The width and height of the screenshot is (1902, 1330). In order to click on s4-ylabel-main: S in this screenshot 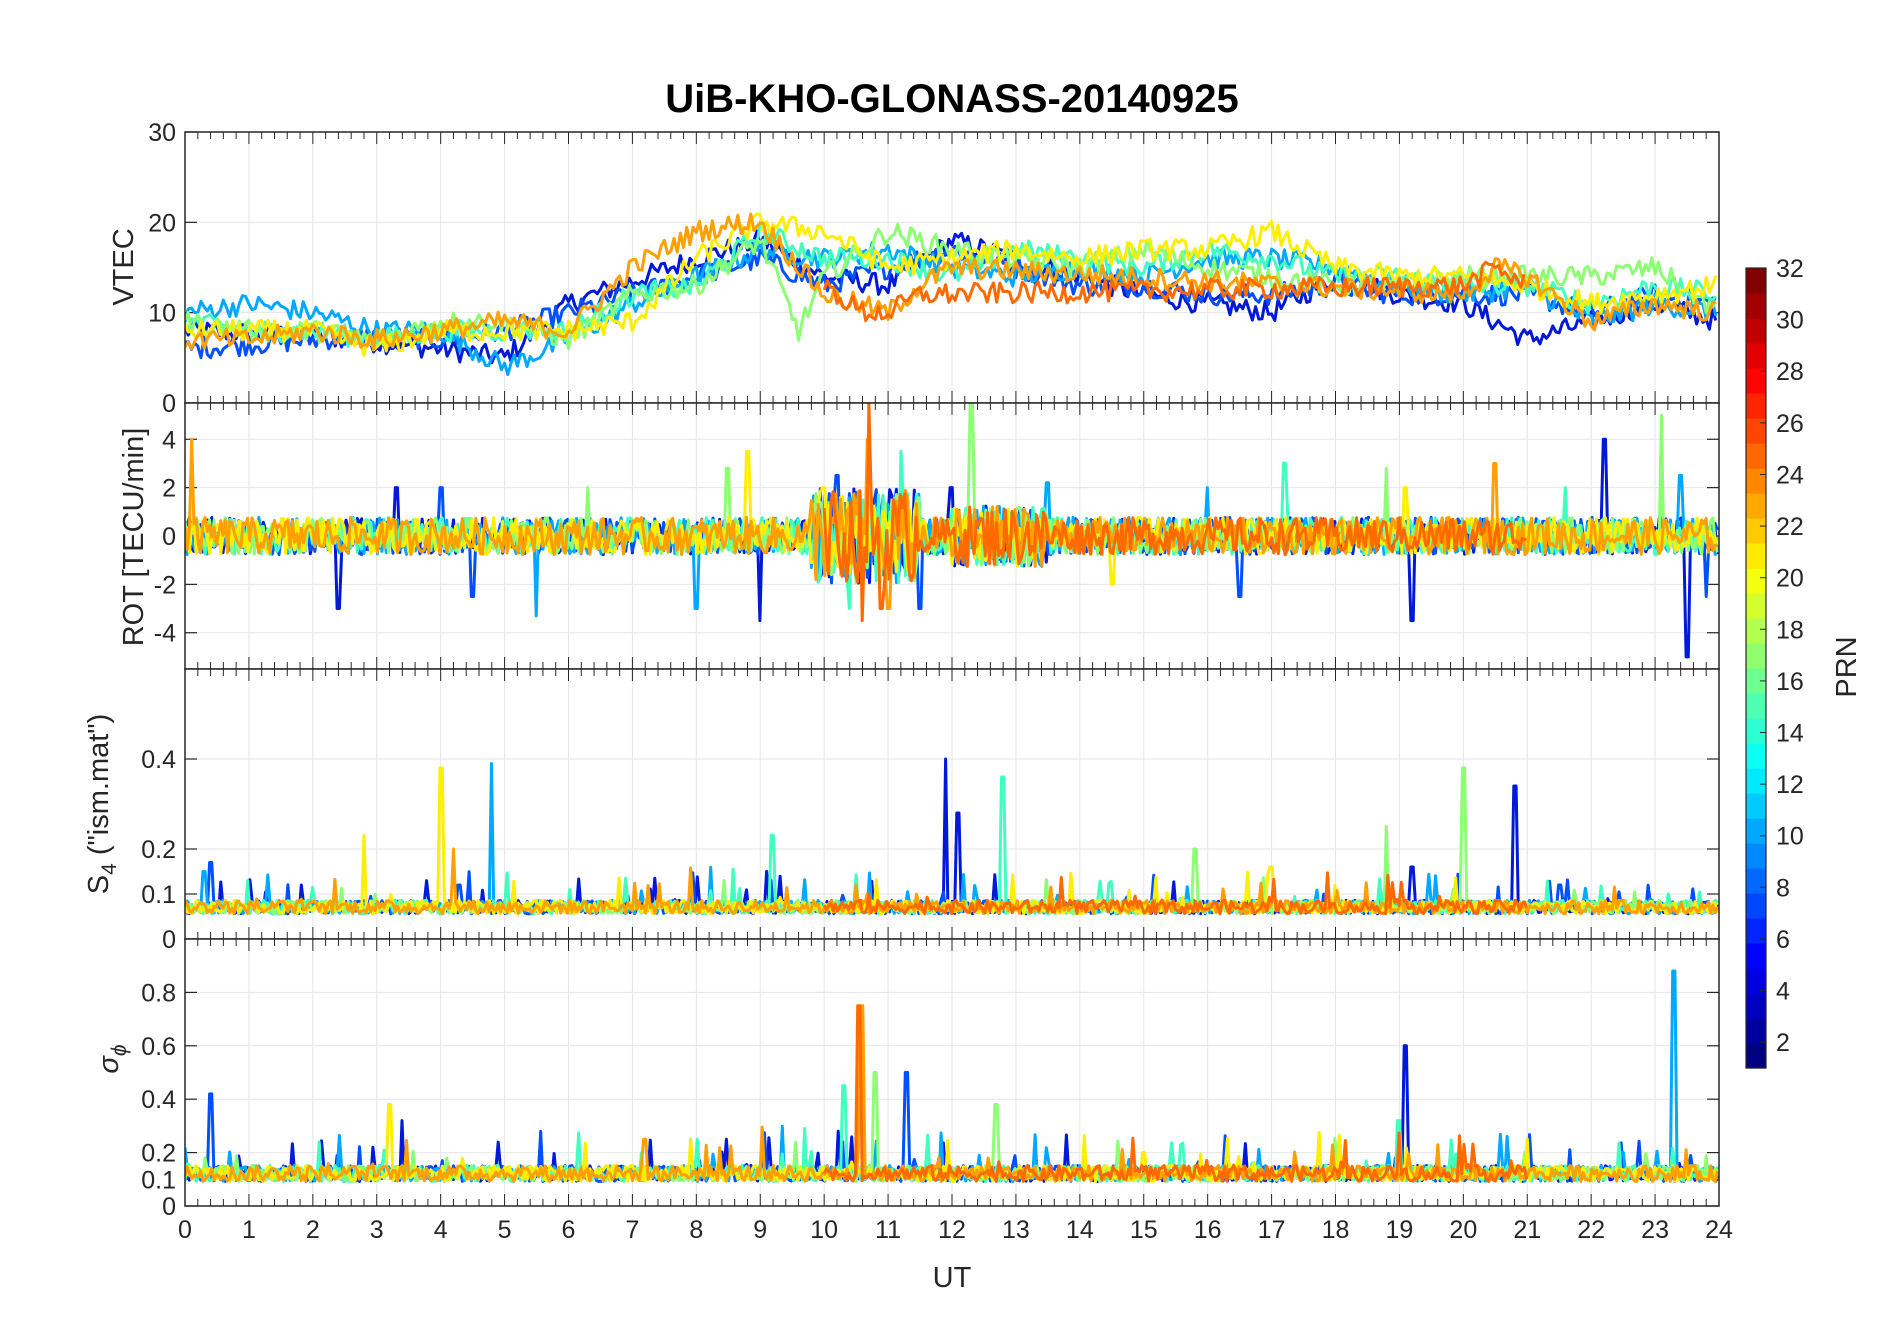, I will do `click(99, 884)`.